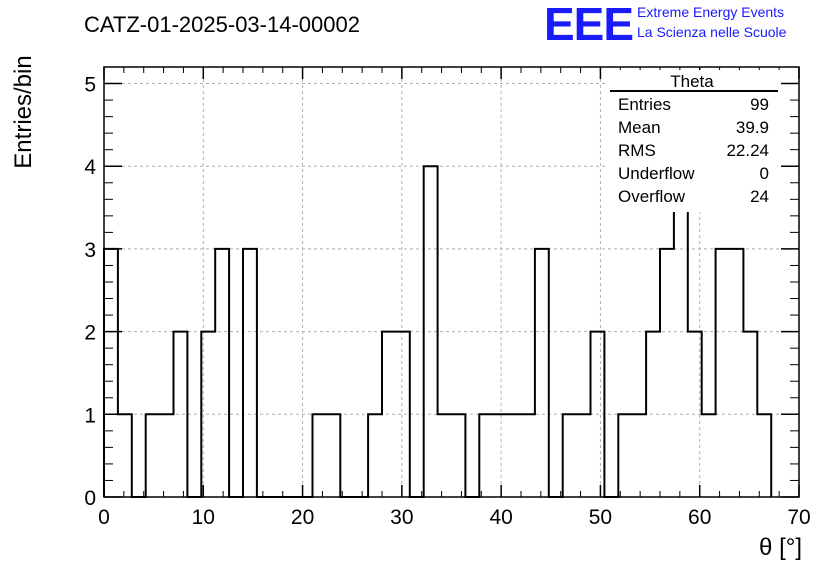 The image size is (836, 572). Describe the element at coordinates (90, 167) in the screenshot. I see `y-tick-label: 4` at that location.